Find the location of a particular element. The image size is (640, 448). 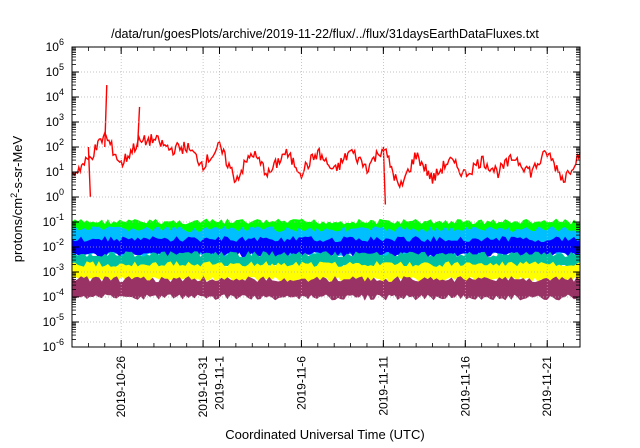

y-tick-label: 10⁻⁵ is located at coordinates (53, 320).